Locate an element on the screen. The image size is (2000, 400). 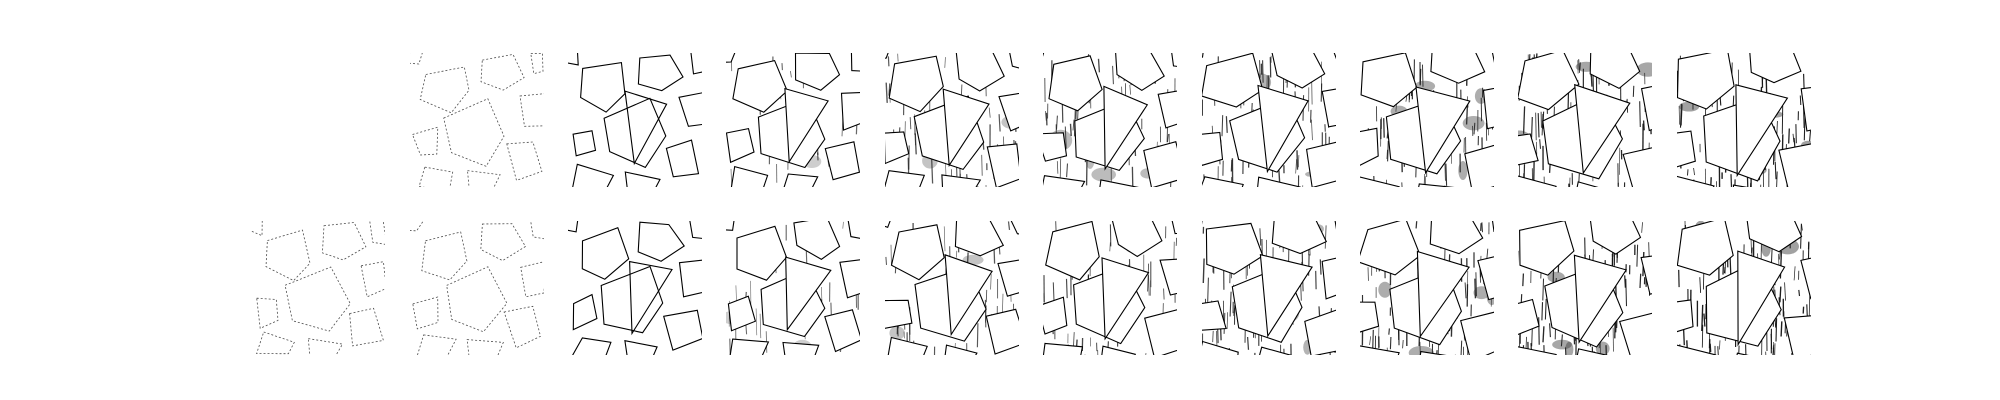
panel-r1-c4 is located at coordinates (793, 120).